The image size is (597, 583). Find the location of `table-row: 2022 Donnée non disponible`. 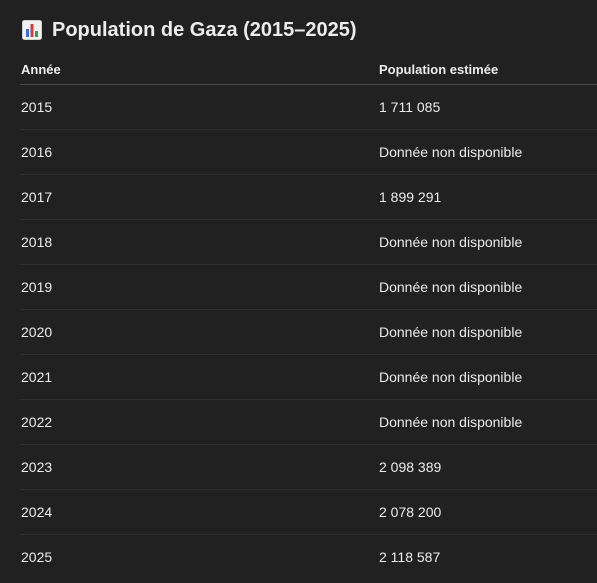

table-row: 2022 Donnée non disponible is located at coordinates (308, 422).